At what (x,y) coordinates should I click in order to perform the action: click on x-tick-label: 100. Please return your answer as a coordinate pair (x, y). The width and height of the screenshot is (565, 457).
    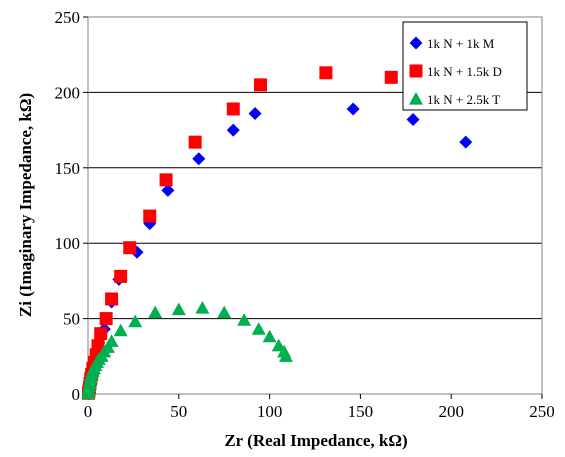
    Looking at the image, I should click on (270, 411).